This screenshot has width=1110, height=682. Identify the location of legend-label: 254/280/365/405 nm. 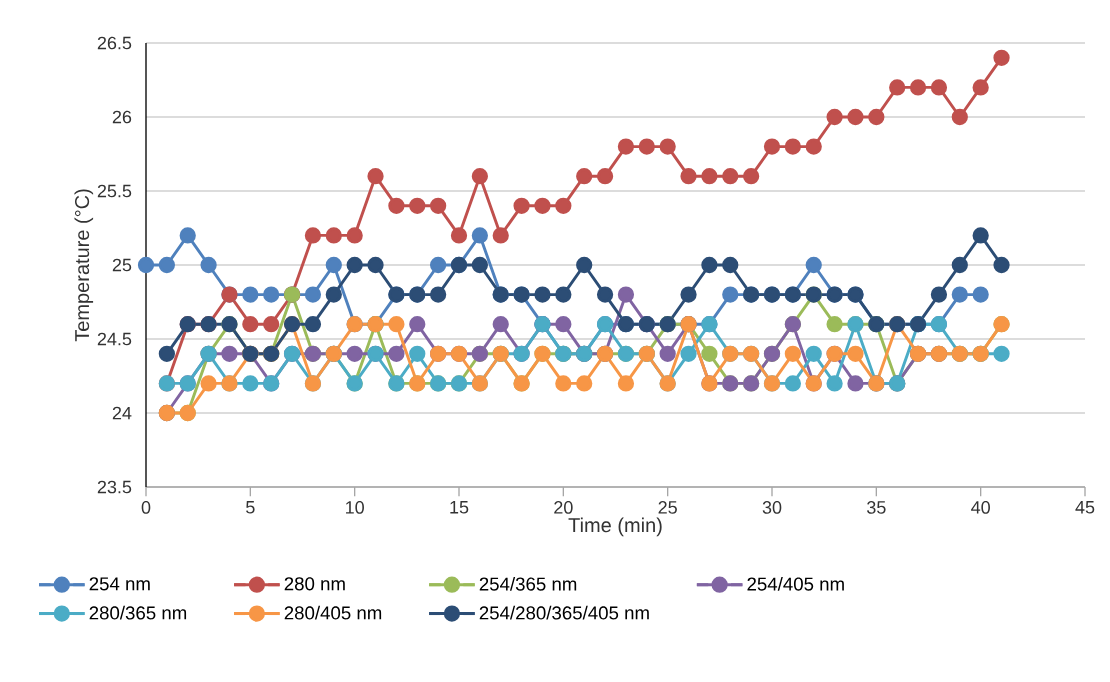
(564, 612).